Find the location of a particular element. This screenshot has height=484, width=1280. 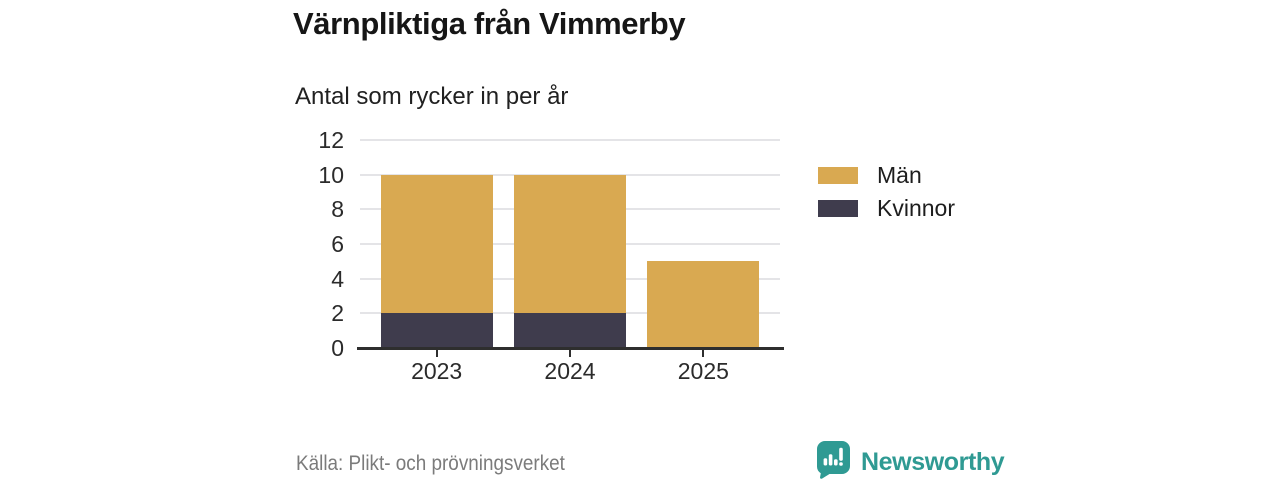

y-tick-label-0: 0 is located at coordinates (337, 348).